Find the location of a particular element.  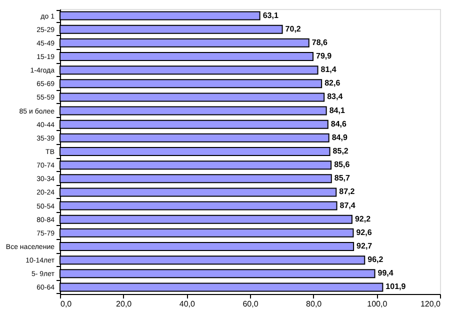

data-label: 63,1 is located at coordinates (270, 15).